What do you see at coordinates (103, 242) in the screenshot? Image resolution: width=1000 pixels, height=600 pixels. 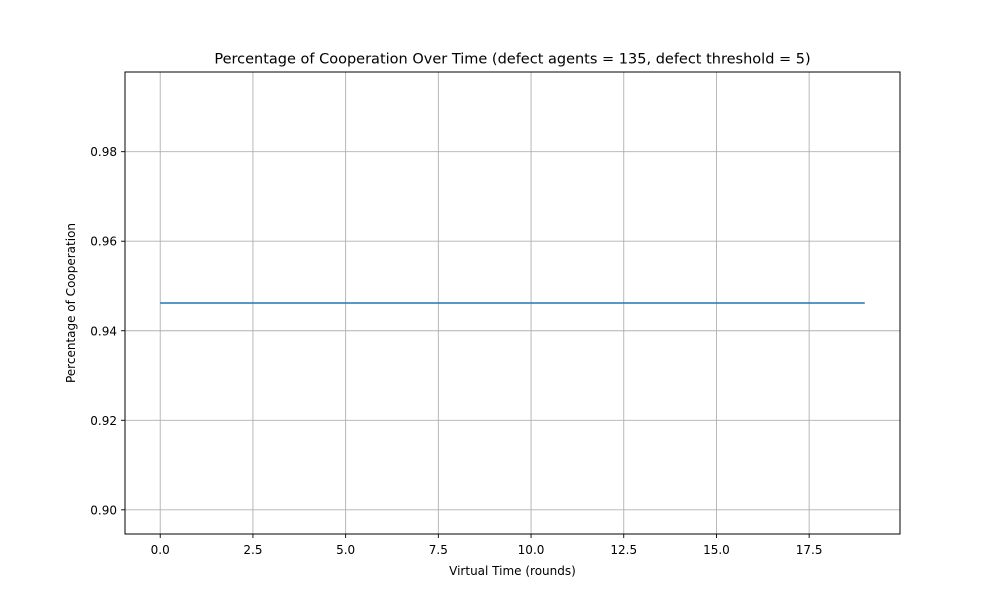 I see `y-tick-label: 0.96` at bounding box center [103, 242].